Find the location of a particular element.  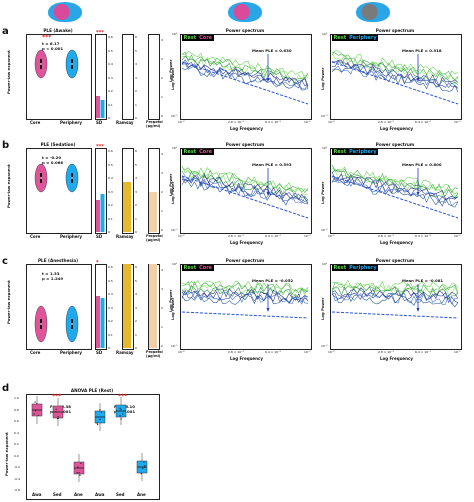

ramsay-bar is located at coordinates (127, 207).